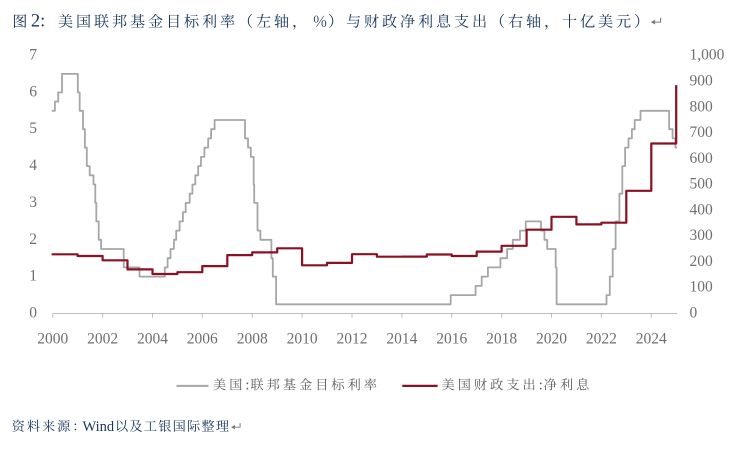  Describe the element at coordinates (33, 55) in the screenshot. I see `svg-text: 7` at that location.